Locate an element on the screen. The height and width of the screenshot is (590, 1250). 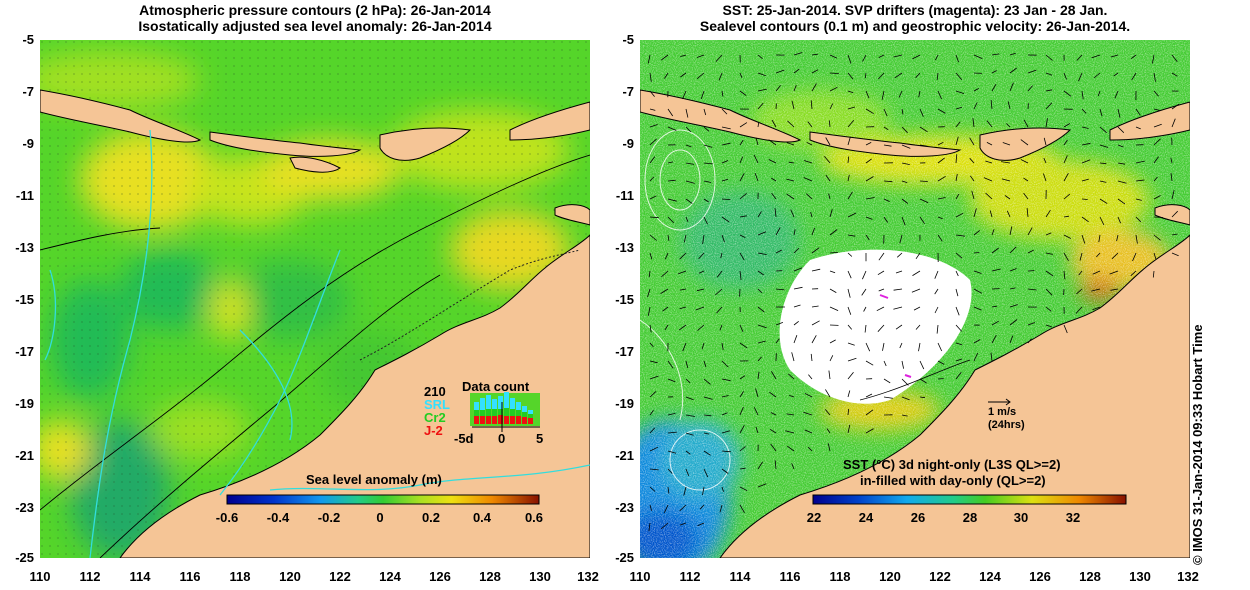
right-colorbar-tick: 24 is located at coordinates (866, 517).